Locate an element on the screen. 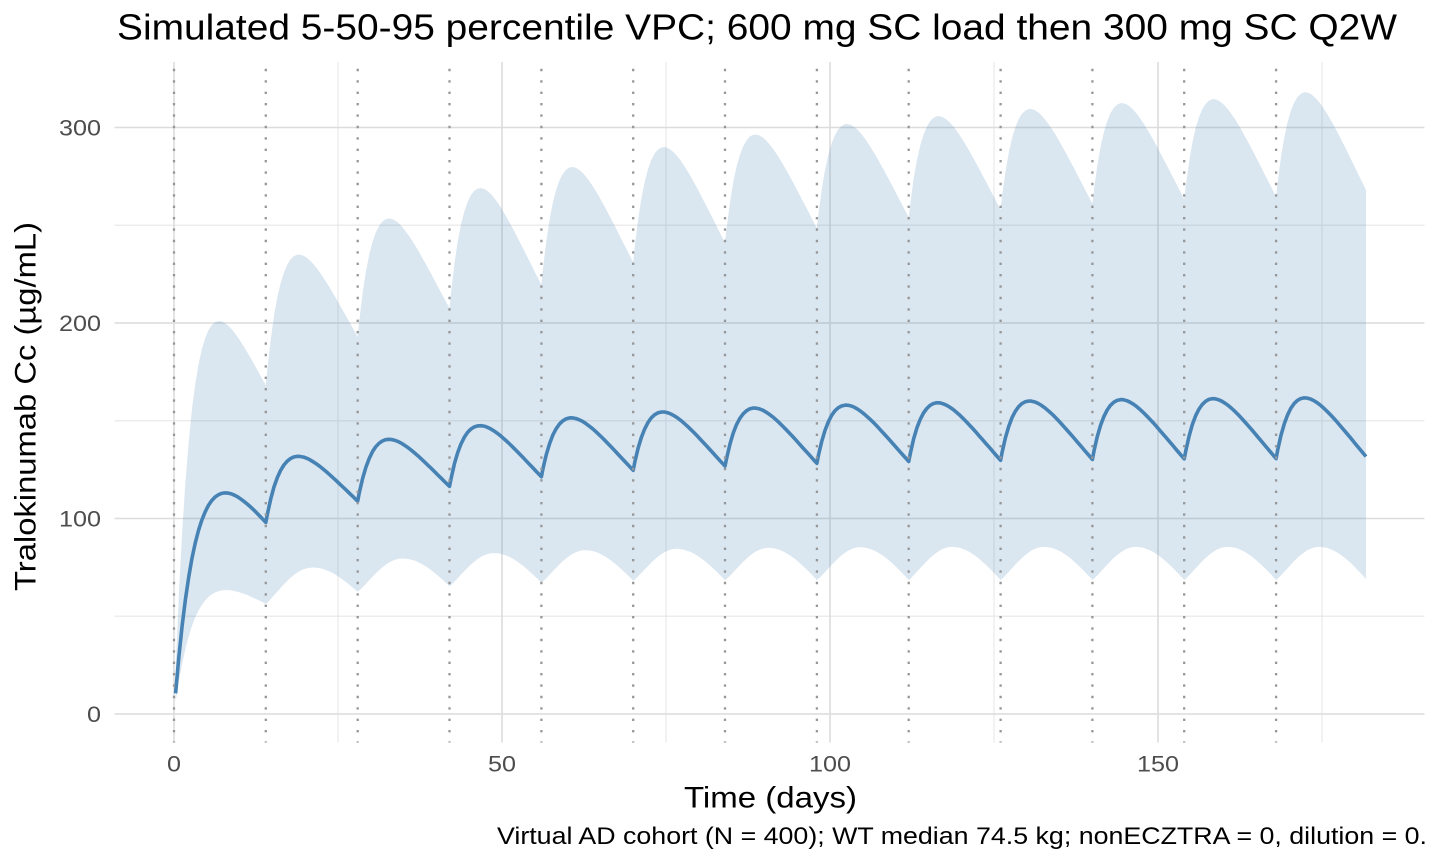 The width and height of the screenshot is (1440, 864). svg-text: Tralokinumab Cc (µg/mL) is located at coordinates (26, 406).